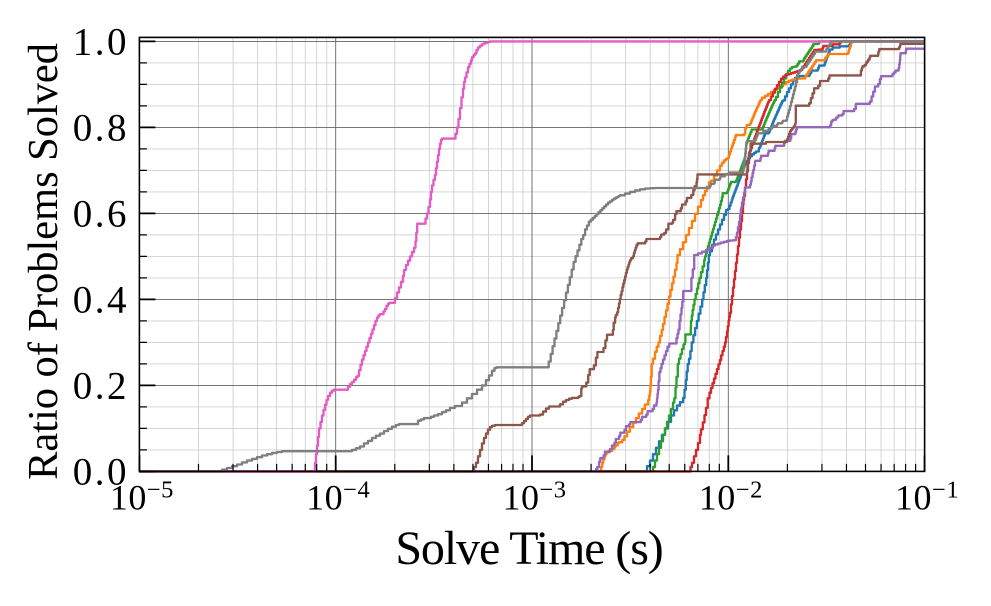 The image size is (991, 606). I want to click on svg-text: 0.2, so click(101, 386).